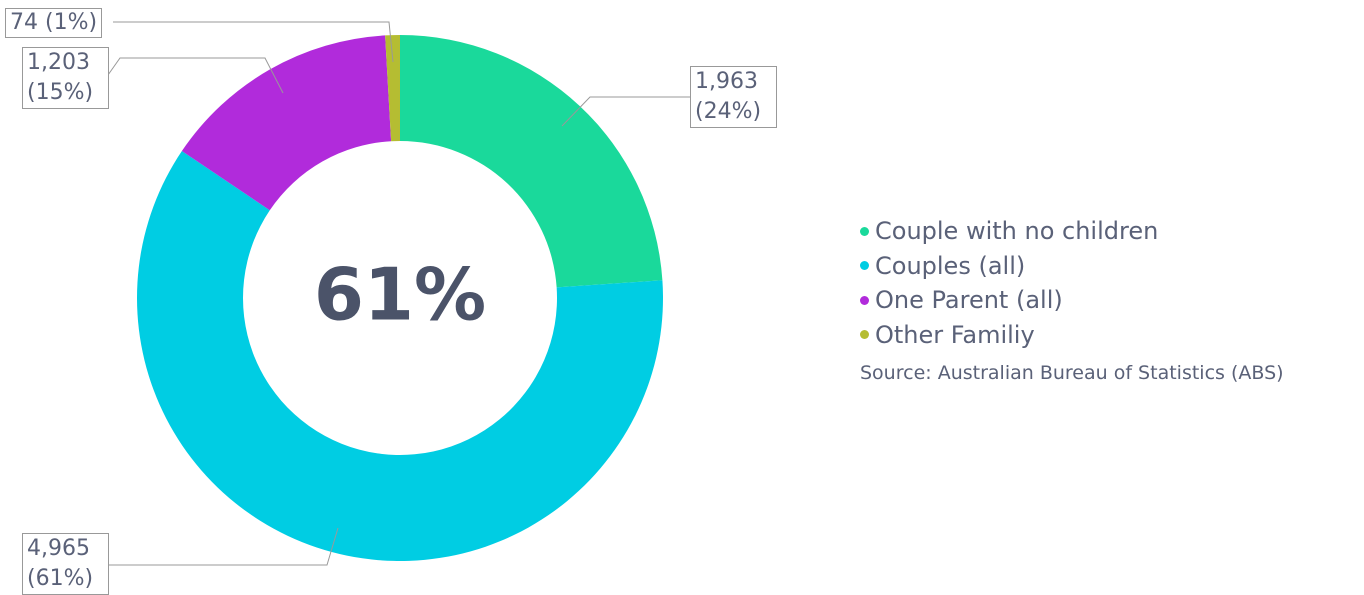 The height and width of the screenshot is (595, 1364). What do you see at coordinates (733, 97) in the screenshot?
I see `value-label: 1,963 (24%)` at bounding box center [733, 97].